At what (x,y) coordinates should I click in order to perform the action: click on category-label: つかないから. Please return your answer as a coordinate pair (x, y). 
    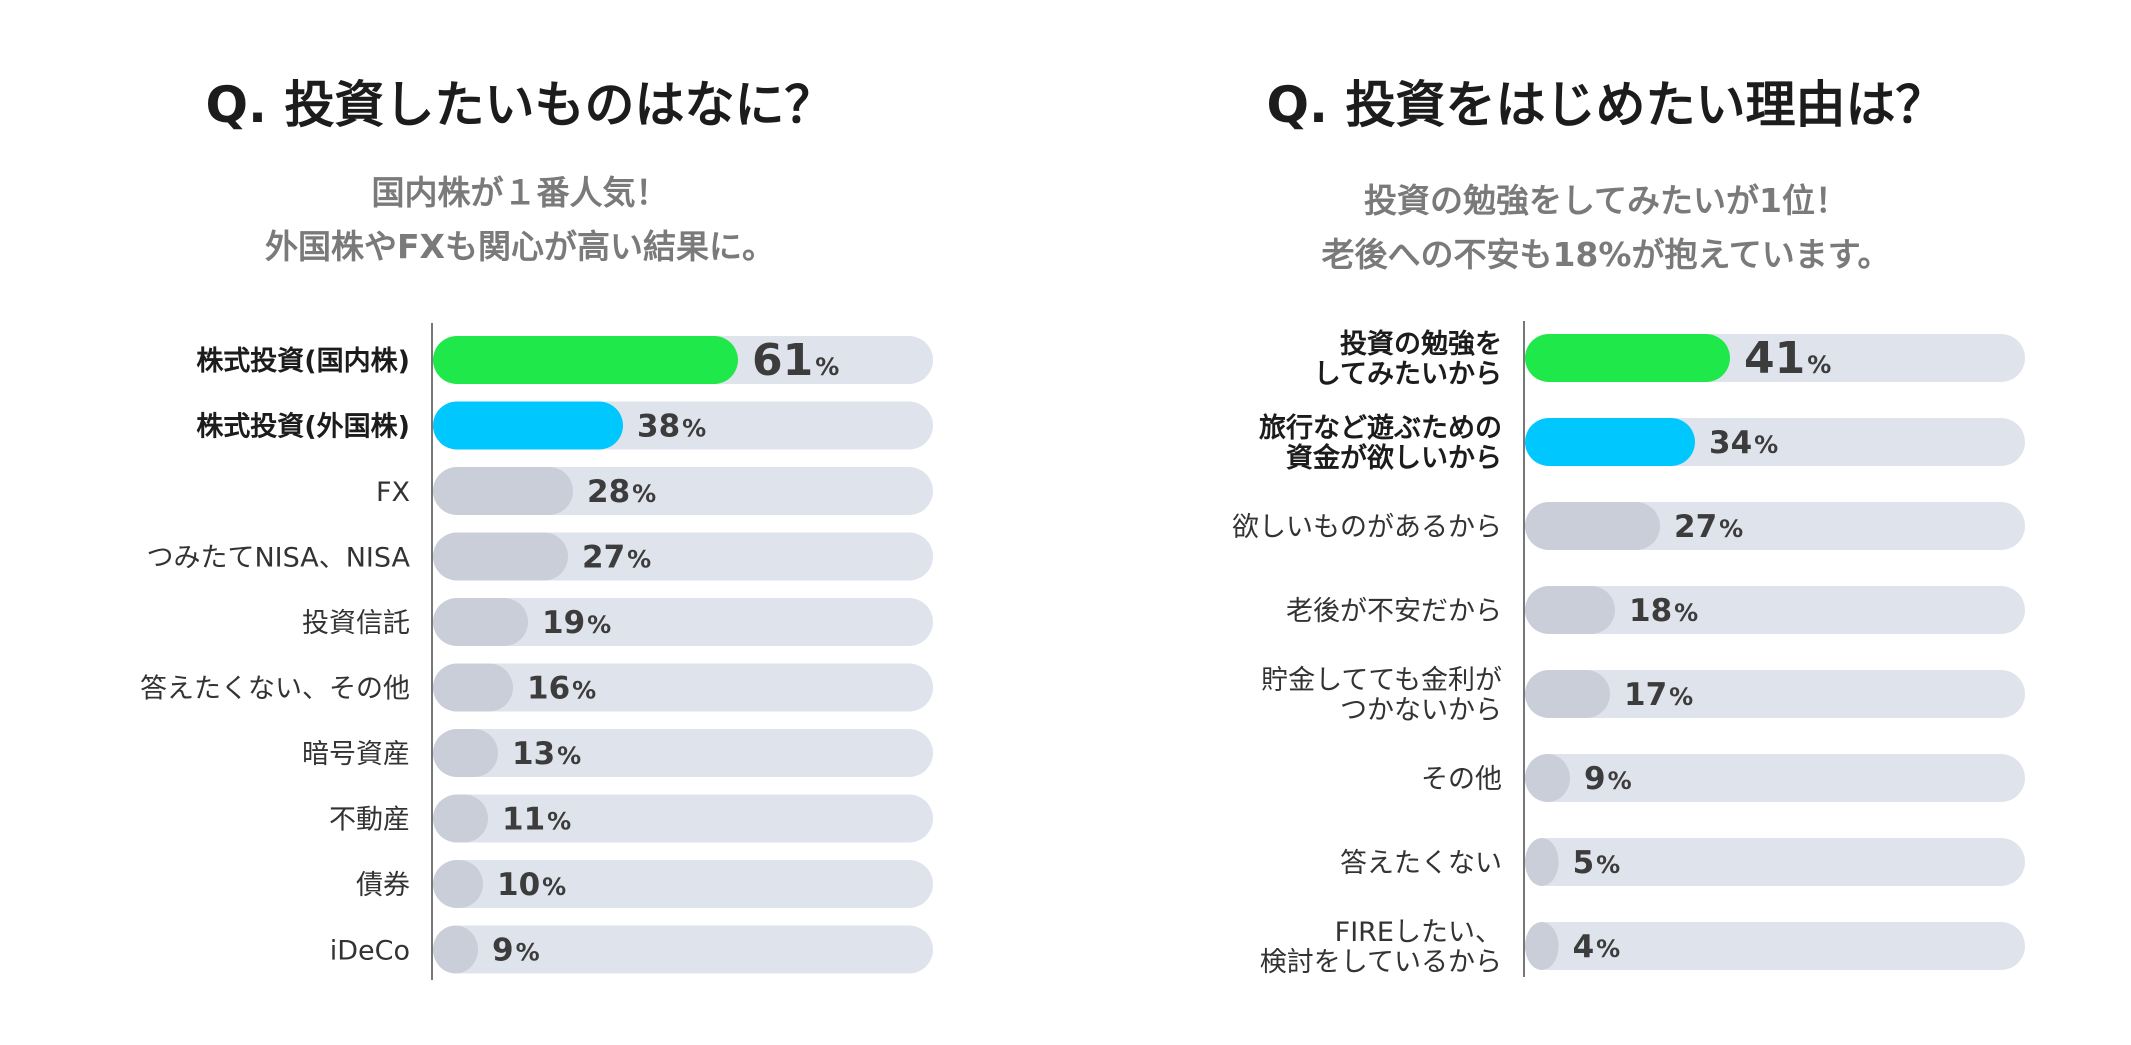
    Looking at the image, I should click on (1421, 710).